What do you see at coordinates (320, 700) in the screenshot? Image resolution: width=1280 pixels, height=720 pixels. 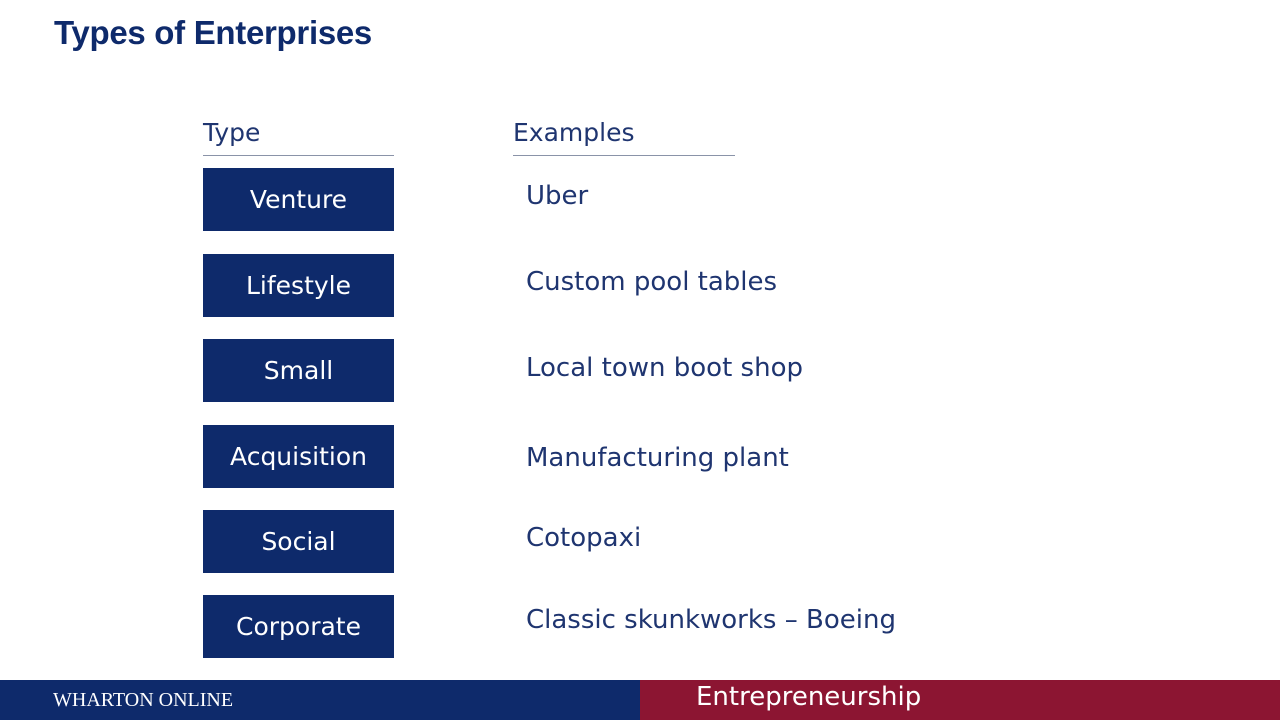 I see `footer-wharton-online: WHARTON ONLINE` at bounding box center [320, 700].